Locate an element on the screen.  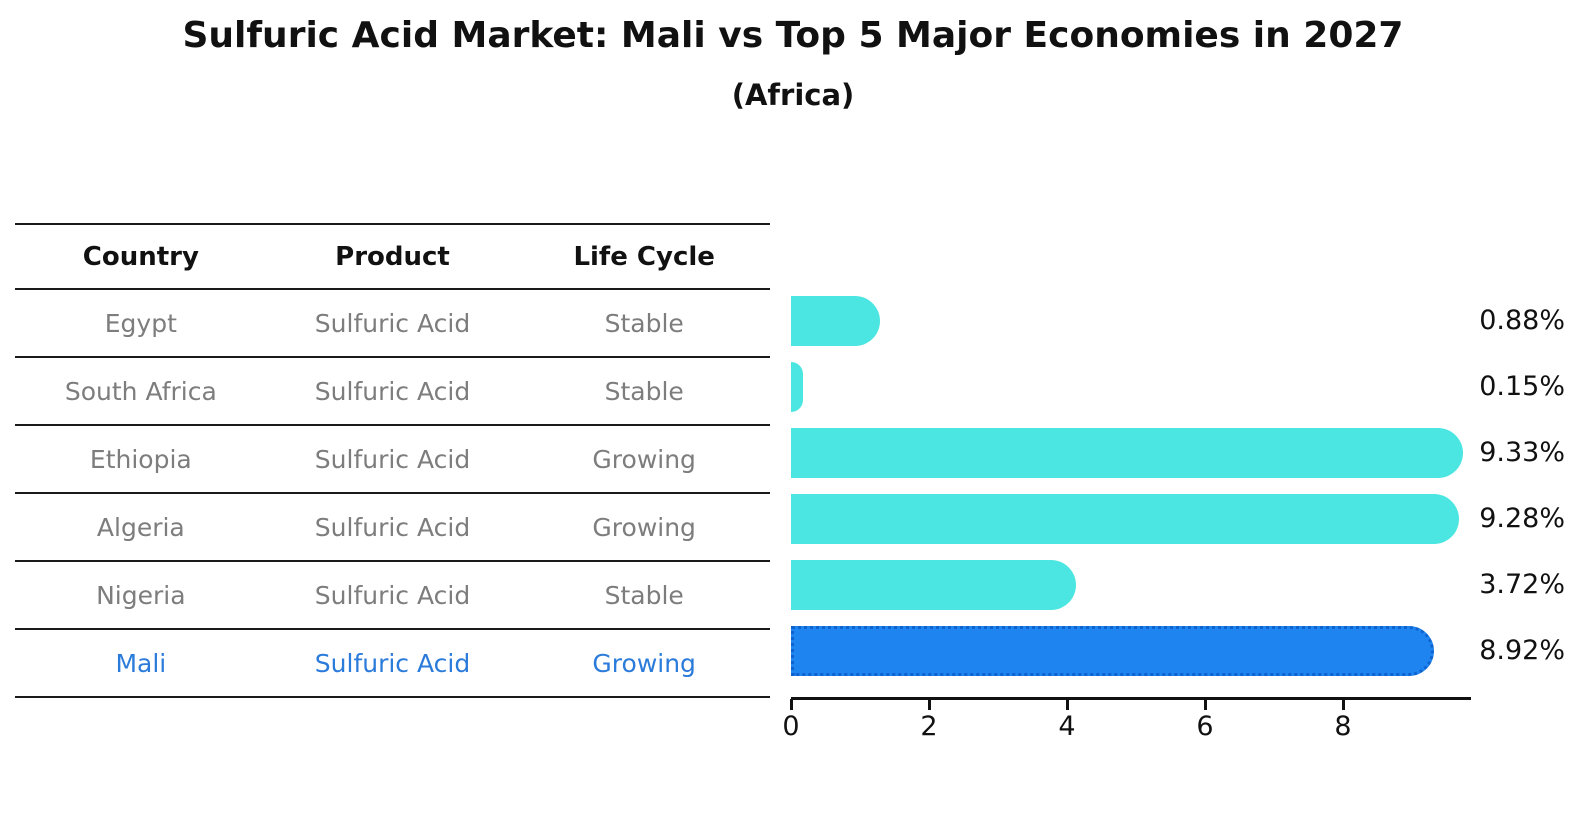
column-header-country: Country is located at coordinates (140, 256).